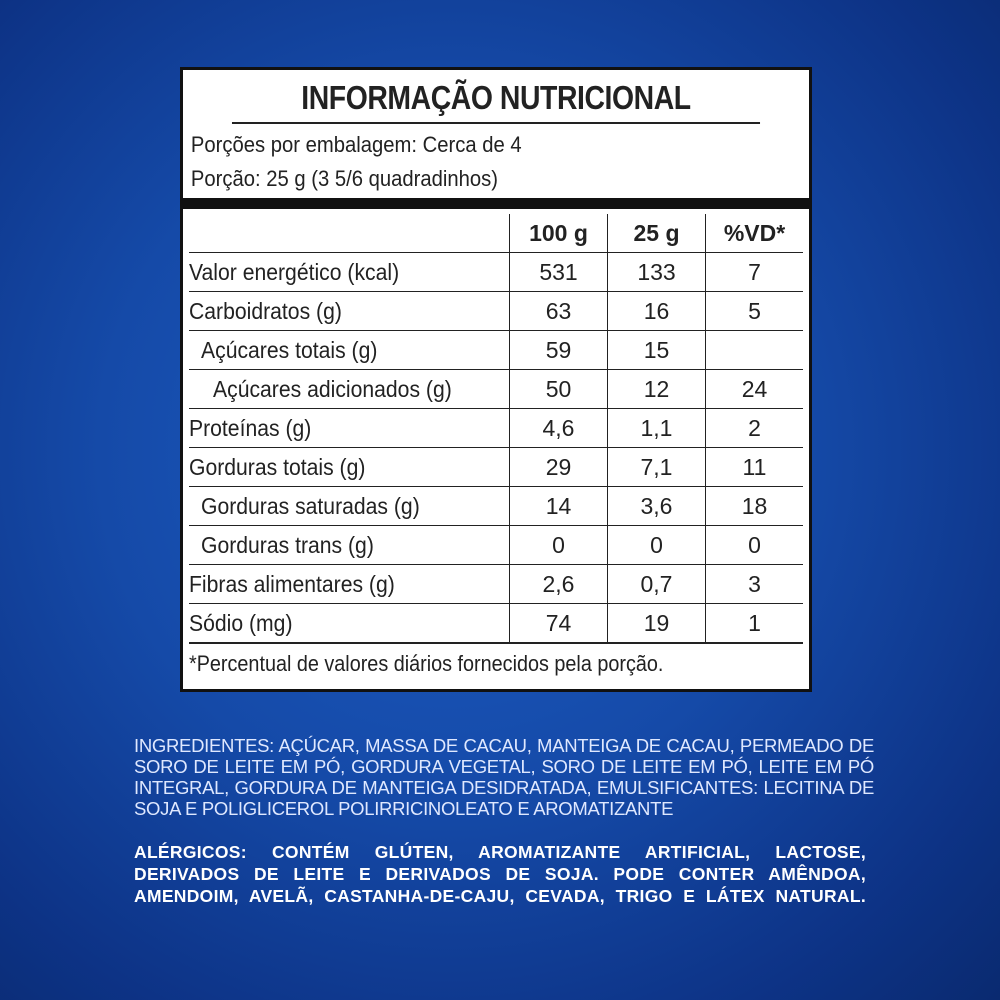 The height and width of the screenshot is (1000, 1000). I want to click on table-row: Gorduras trans (g) 0 0 0, so click(496, 545).